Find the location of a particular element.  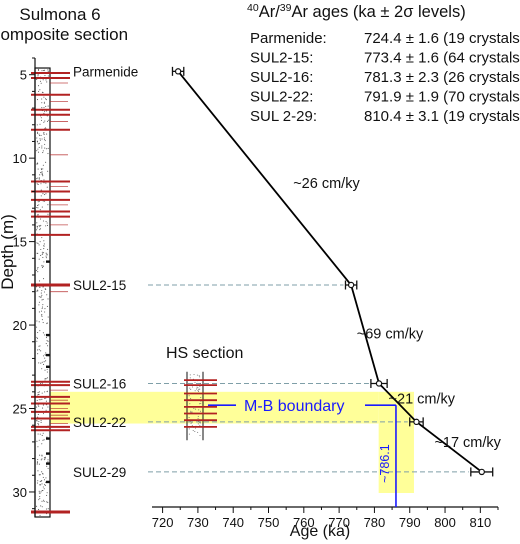

mb-boundary: M-B boundary ~786.1 is located at coordinates (302, 452).